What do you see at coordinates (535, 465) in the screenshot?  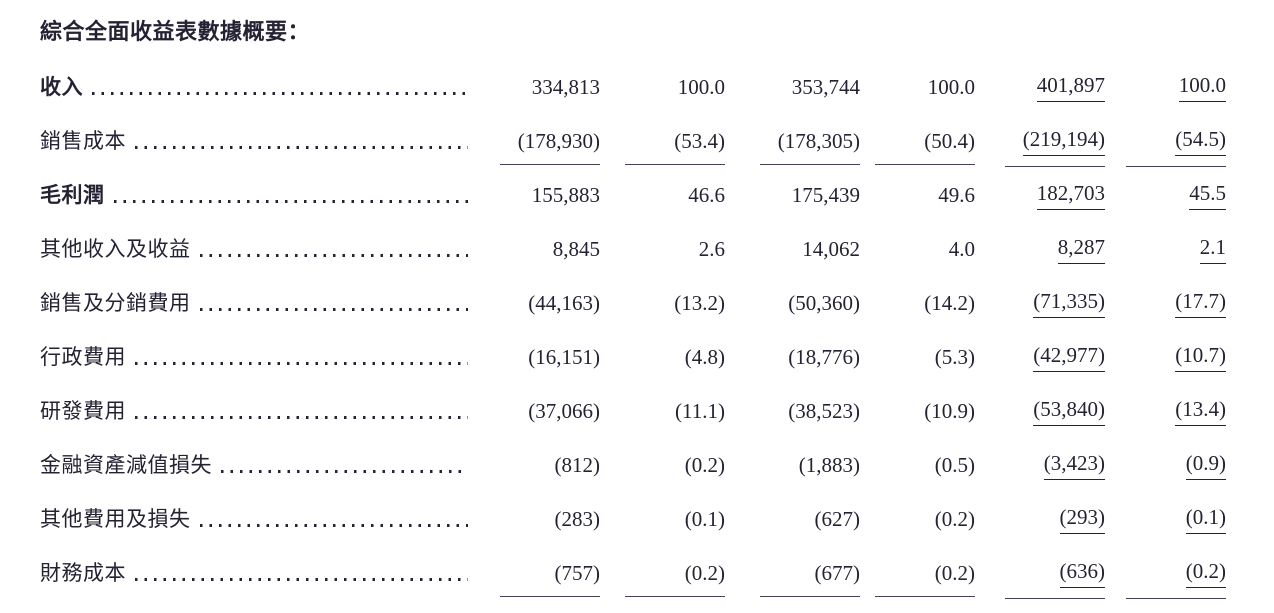 I see `value-cell-amount-1: (812)` at bounding box center [535, 465].